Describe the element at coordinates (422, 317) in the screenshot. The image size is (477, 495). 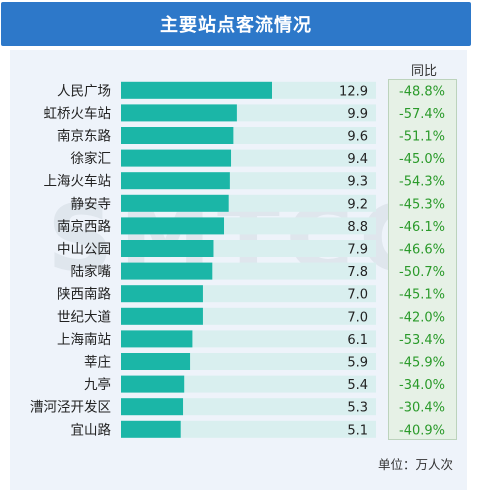
I see `yoy-label: -42.0%` at that location.